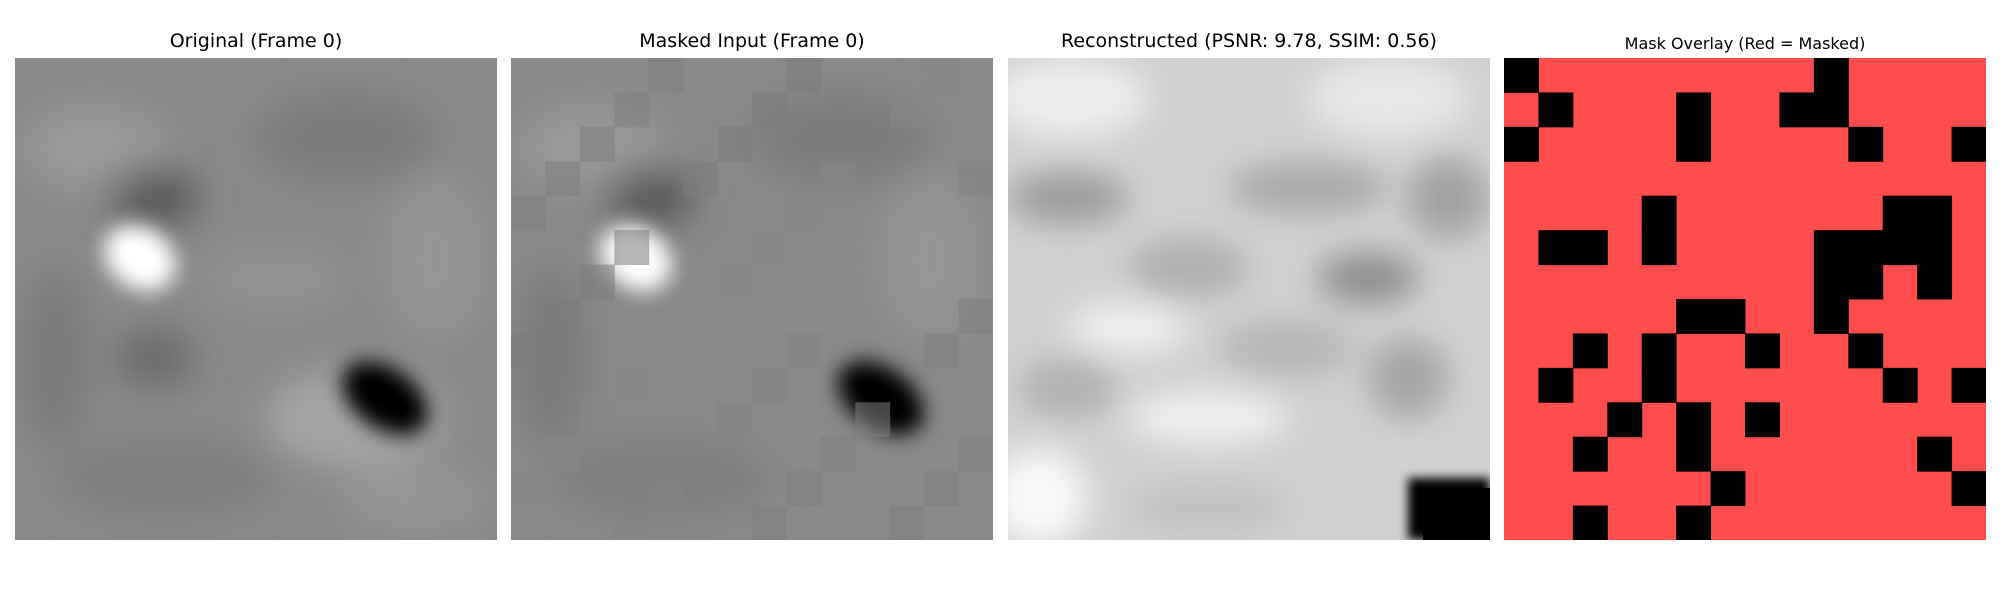 This screenshot has width=2000, height=600. I want to click on panel-title-mask-overlay: Mask Overlay (Red = Masked), so click(1745, 43).